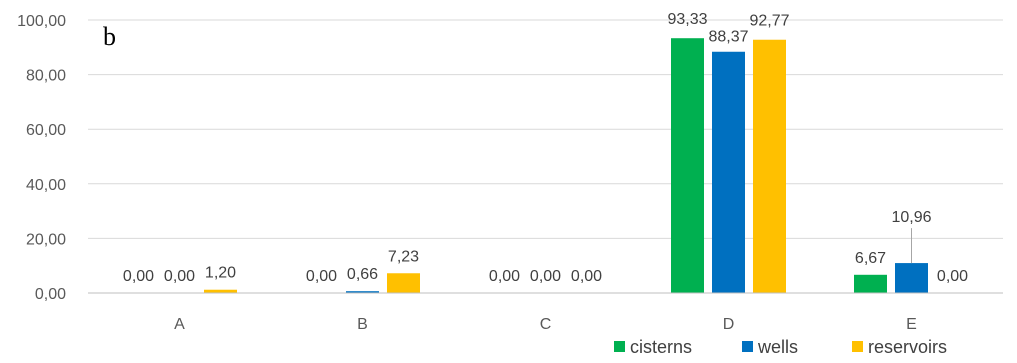  Describe the element at coordinates (362, 324) in the screenshot. I see `x-tick-label: B` at that location.